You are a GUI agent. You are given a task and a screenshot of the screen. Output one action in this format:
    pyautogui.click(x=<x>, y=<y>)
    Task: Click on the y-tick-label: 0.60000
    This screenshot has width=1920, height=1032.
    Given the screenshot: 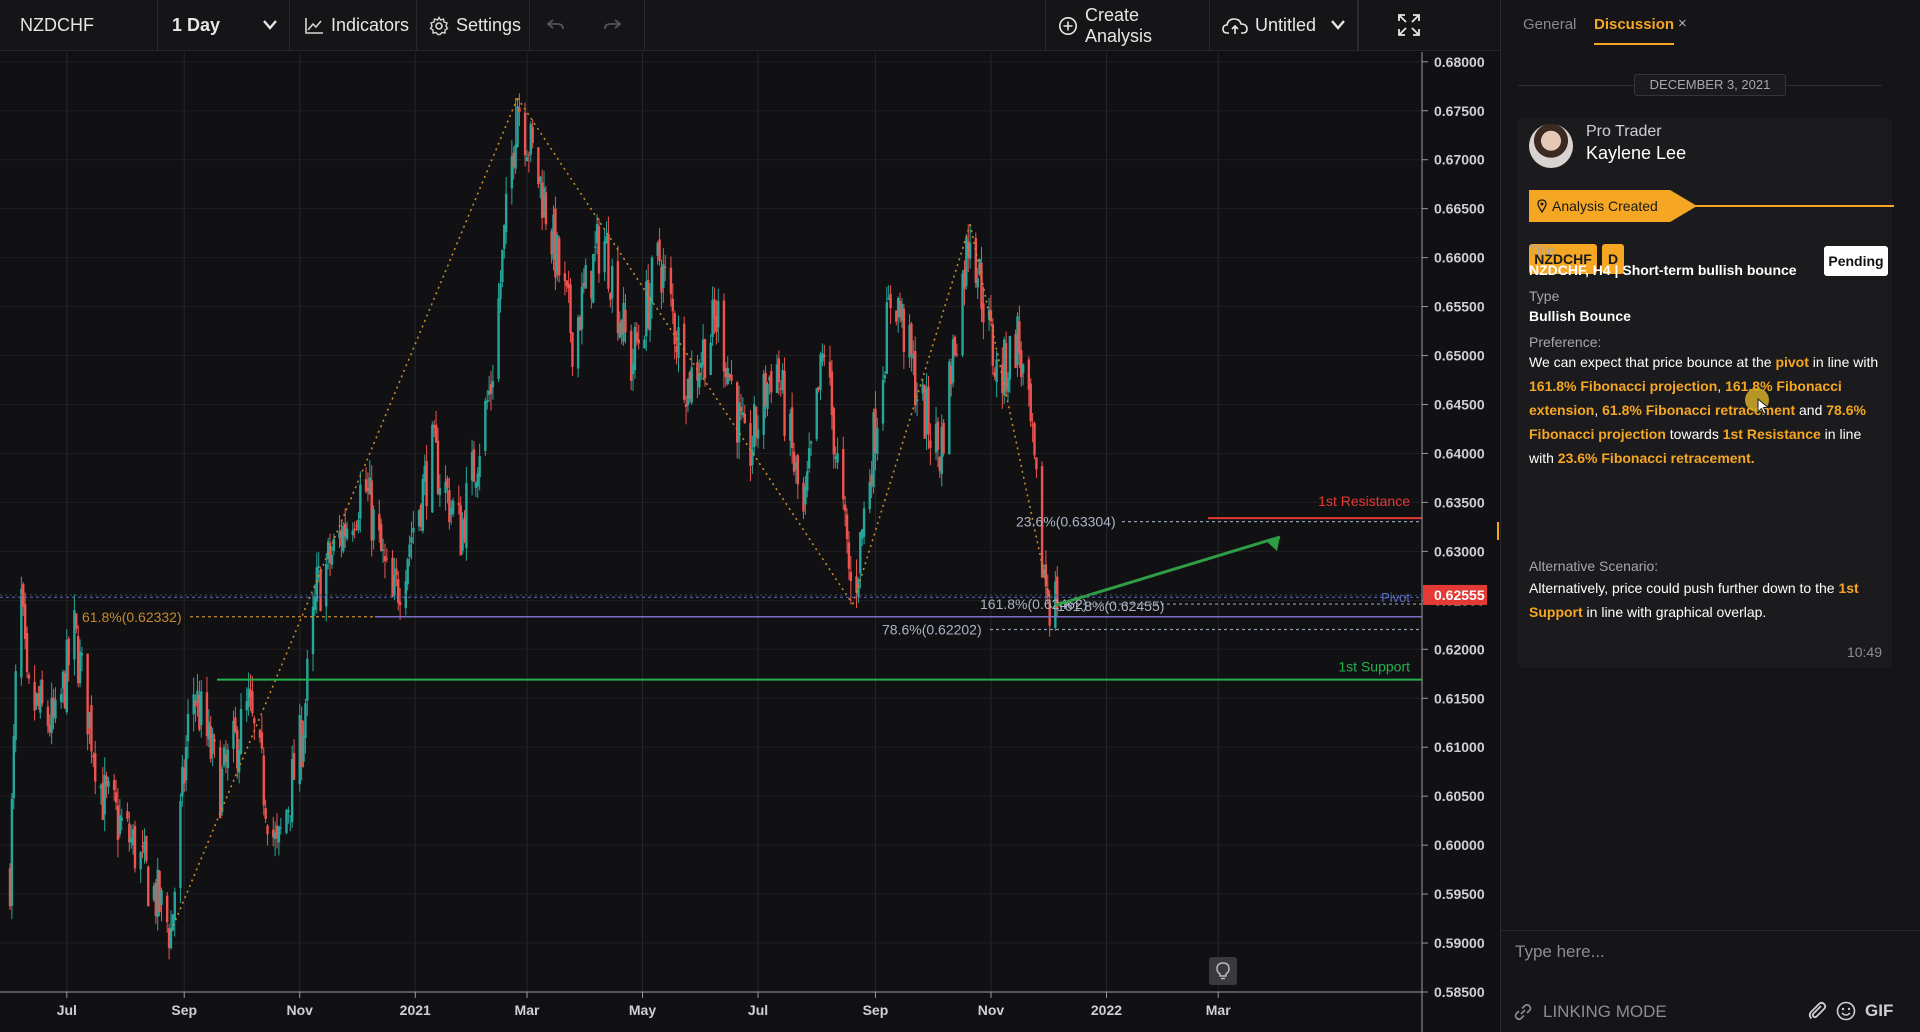 What is the action you would take?
    pyautogui.click(x=1459, y=845)
    